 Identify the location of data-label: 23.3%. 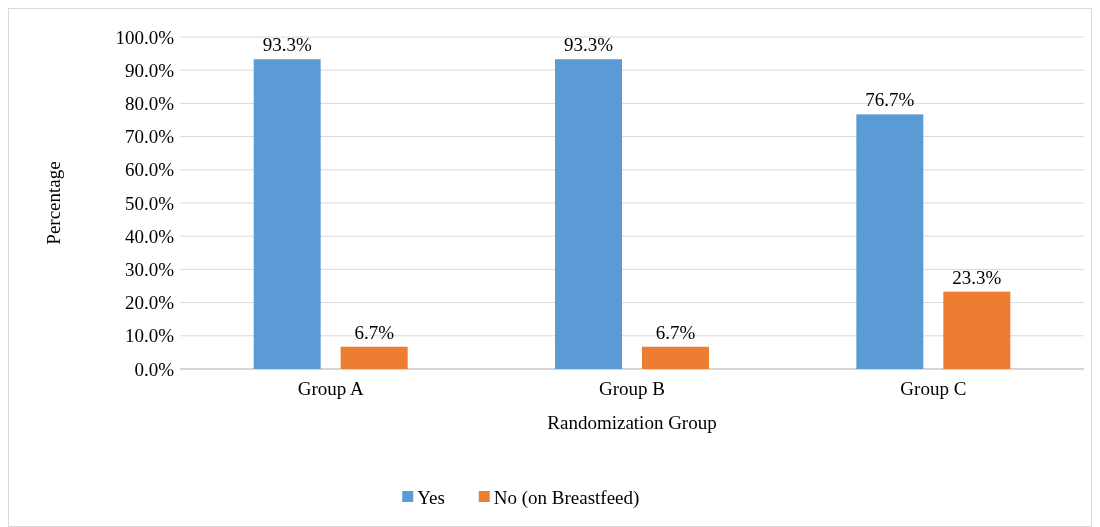
(977, 277).